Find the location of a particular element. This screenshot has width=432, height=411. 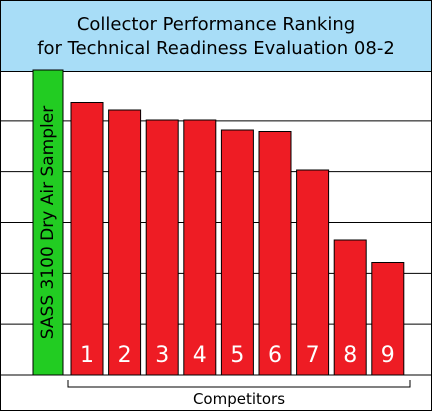

bar-label-8: 8 is located at coordinates (350, 355).